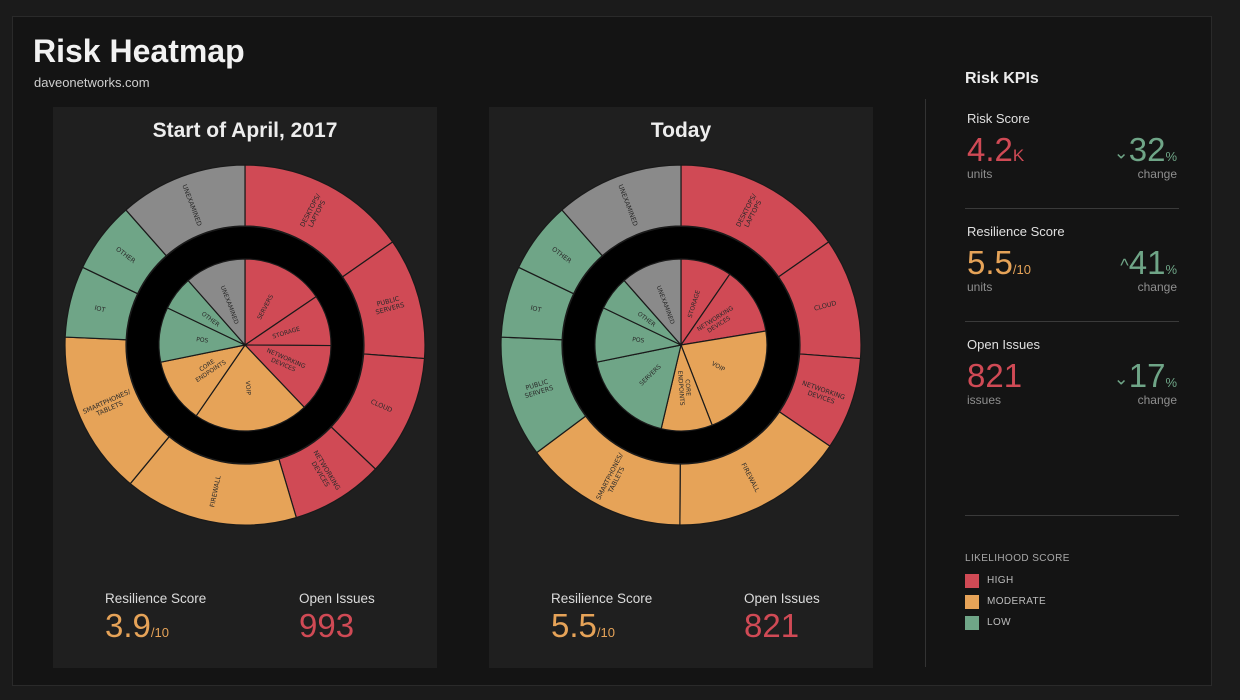 The width and height of the screenshot is (1240, 700). Describe the element at coordinates (1016, 231) in the screenshot. I see `kpi-name: Resilience Score` at that location.